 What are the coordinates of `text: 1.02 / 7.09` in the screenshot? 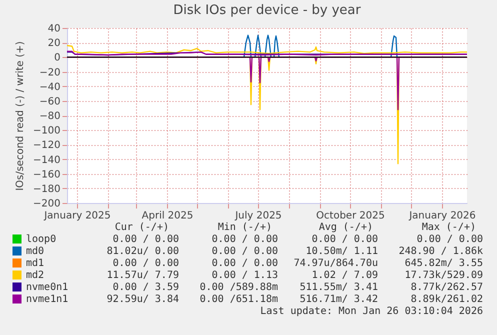 It's located at (345, 276).